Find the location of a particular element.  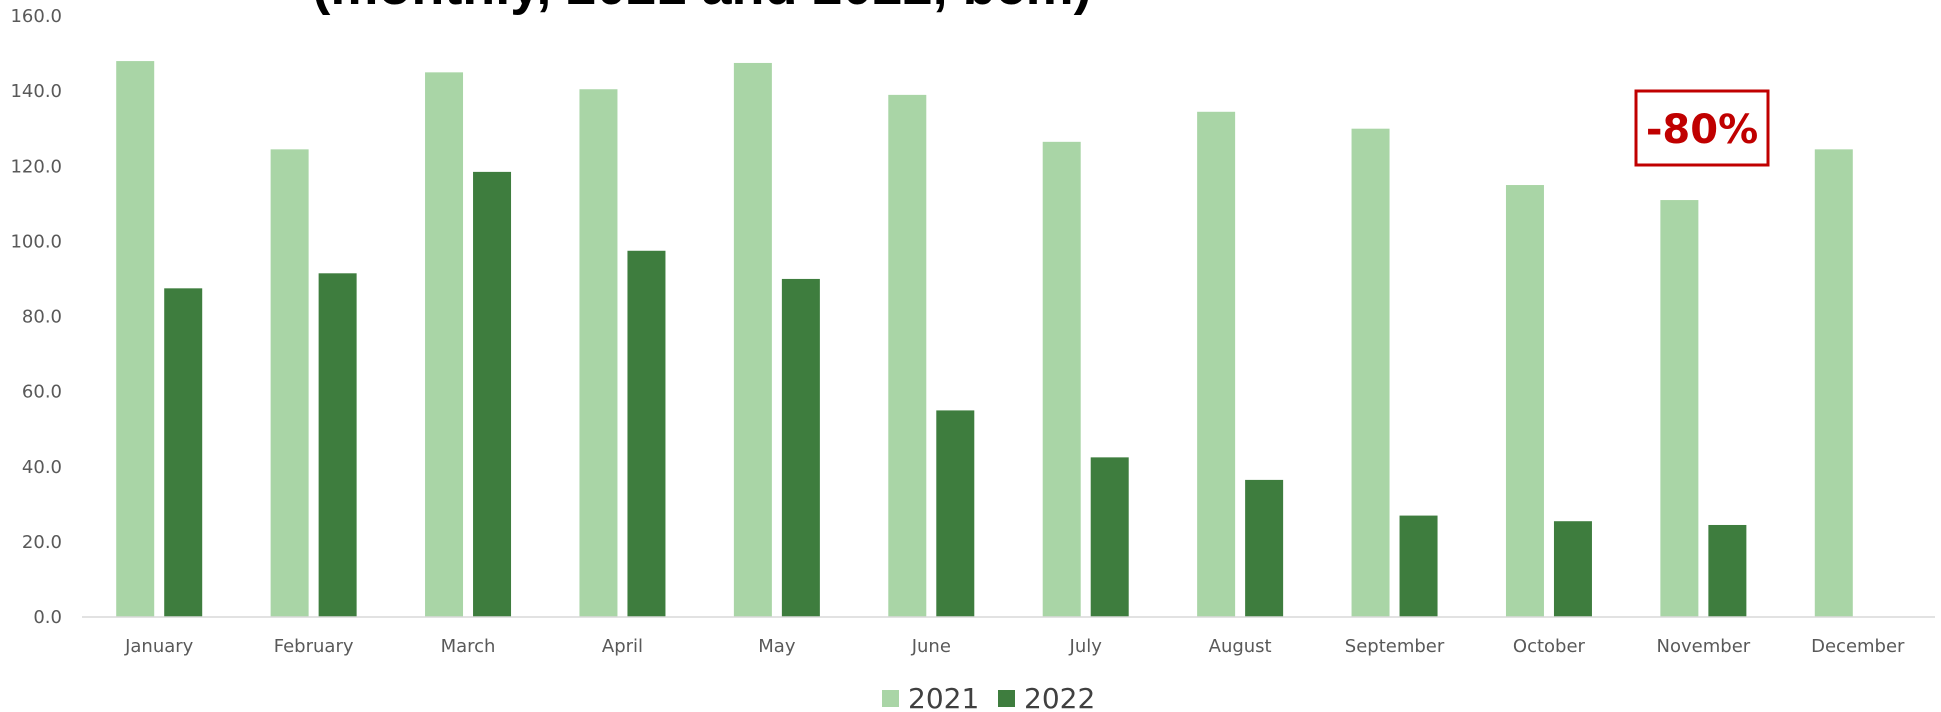

y-tick-label: 0.0 is located at coordinates (47, 617).